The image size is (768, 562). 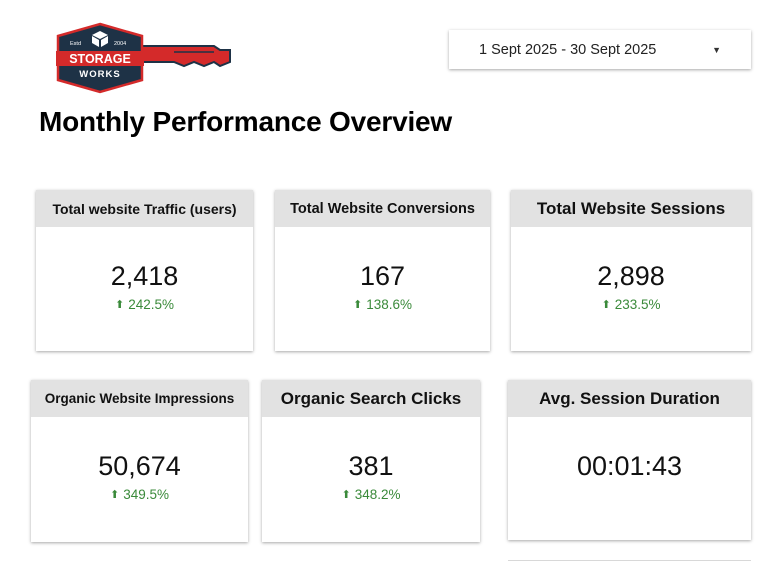 I want to click on date-range-label: 1 Sept 2025 - 30 Sept 2025, so click(x=568, y=49).